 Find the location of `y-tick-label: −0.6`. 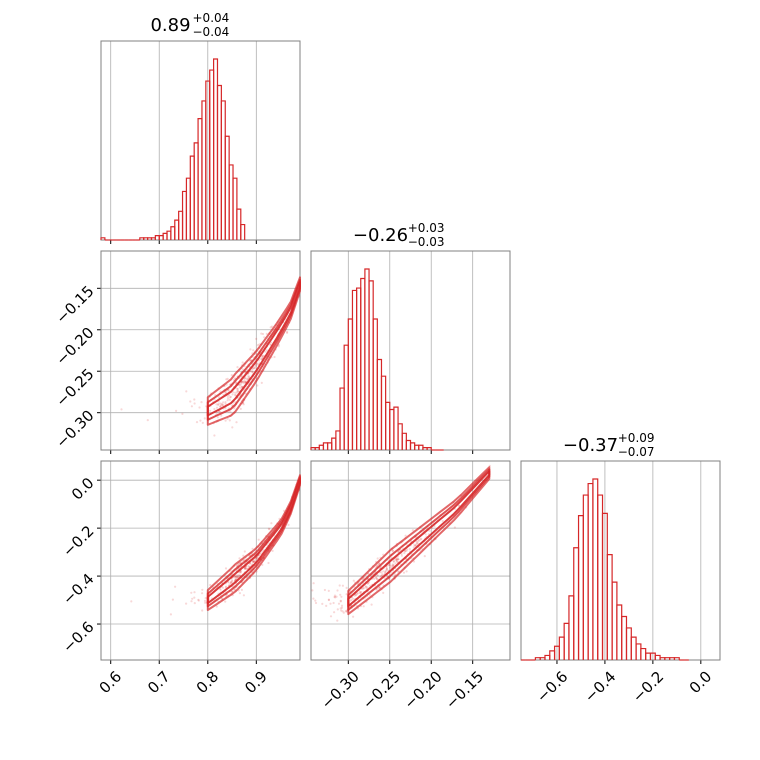

y-tick-label: −0.6 is located at coordinates (78, 637).